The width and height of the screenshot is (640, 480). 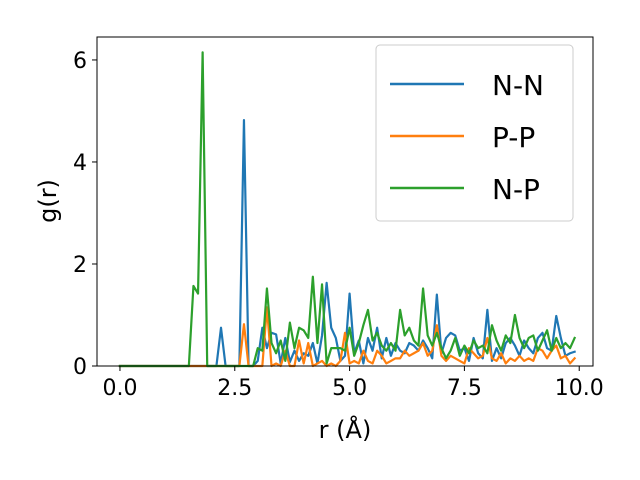 I want to click on legend: N-N P-P N-P, so click(x=474, y=133).